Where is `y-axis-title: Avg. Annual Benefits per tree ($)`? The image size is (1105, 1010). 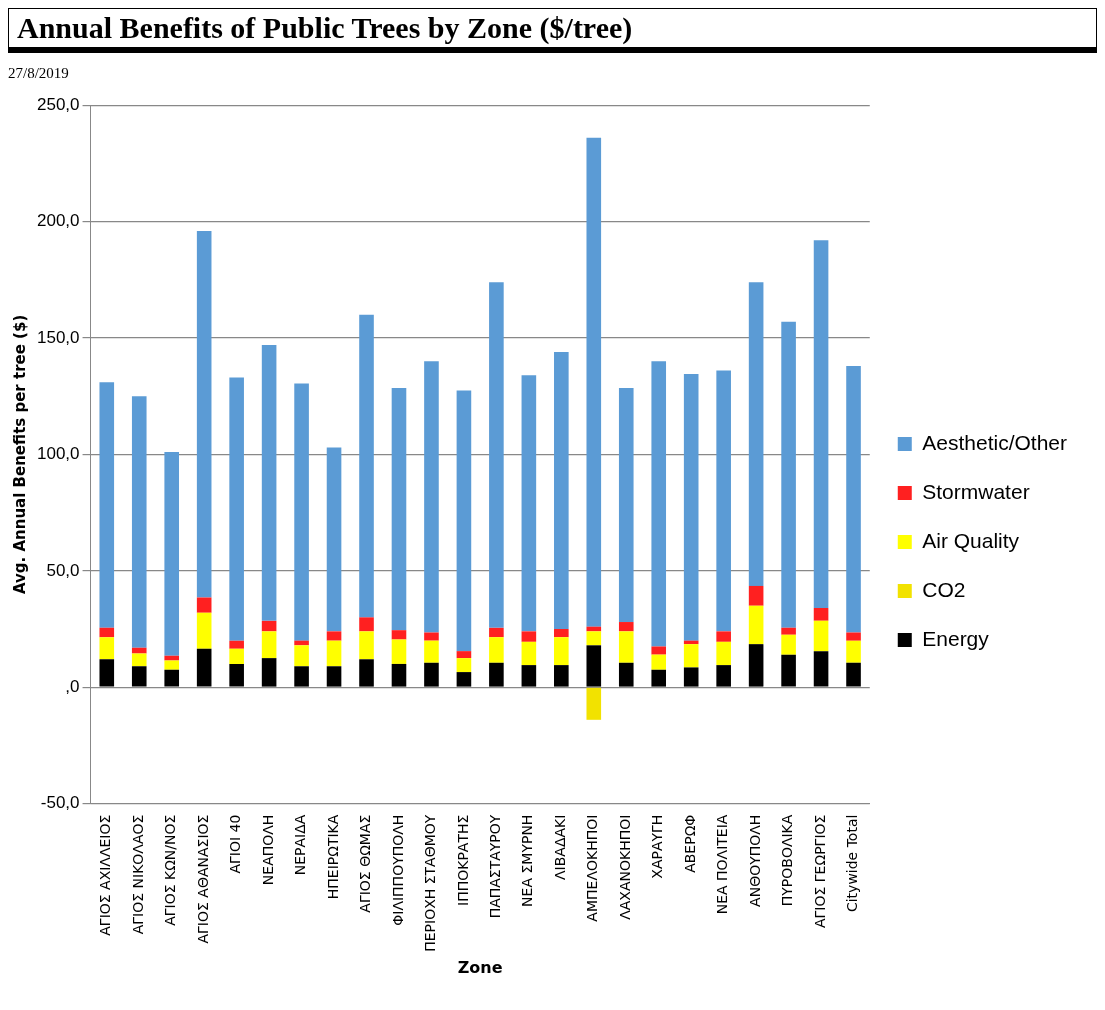
y-axis-title: Avg. Annual Benefits per tree ($) is located at coordinates (19, 454).